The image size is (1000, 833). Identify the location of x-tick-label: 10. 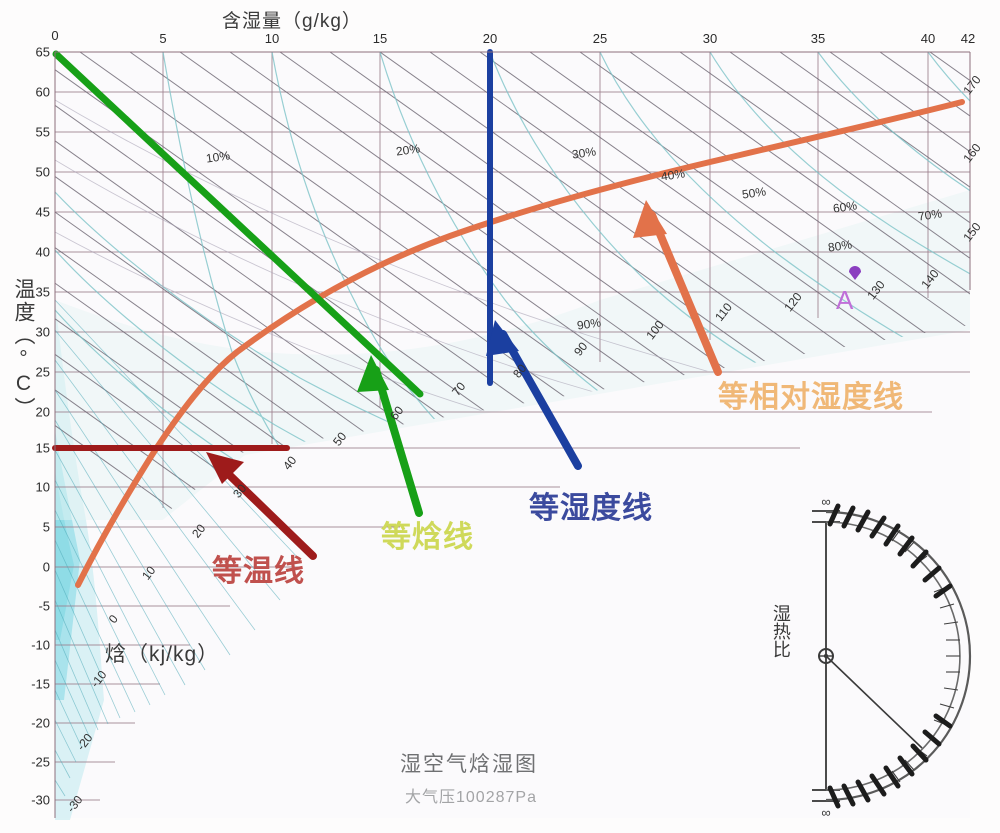
(272, 38).